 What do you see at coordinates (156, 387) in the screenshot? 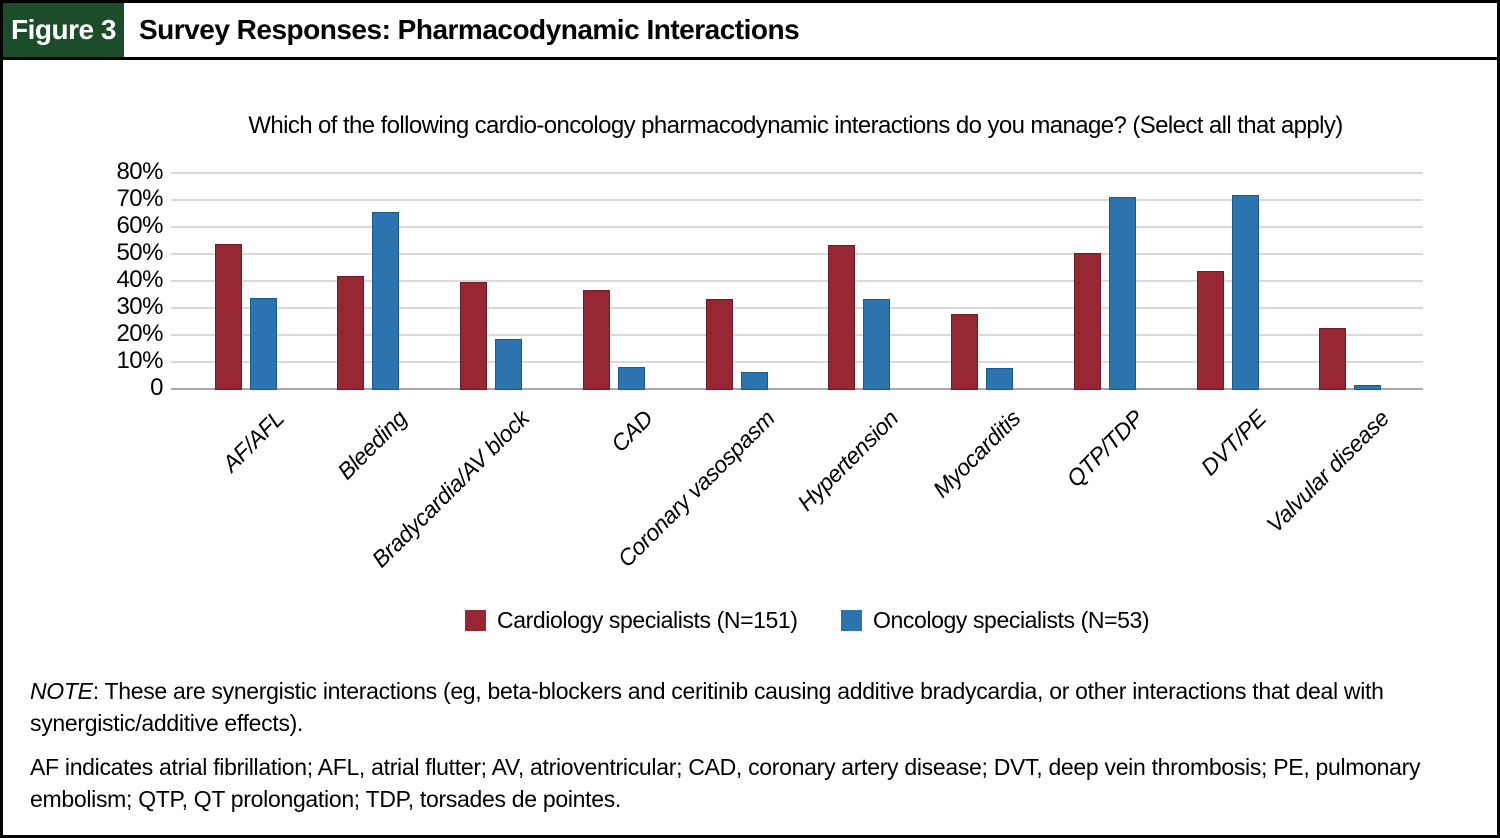
I see `y-tick-label: 0` at bounding box center [156, 387].